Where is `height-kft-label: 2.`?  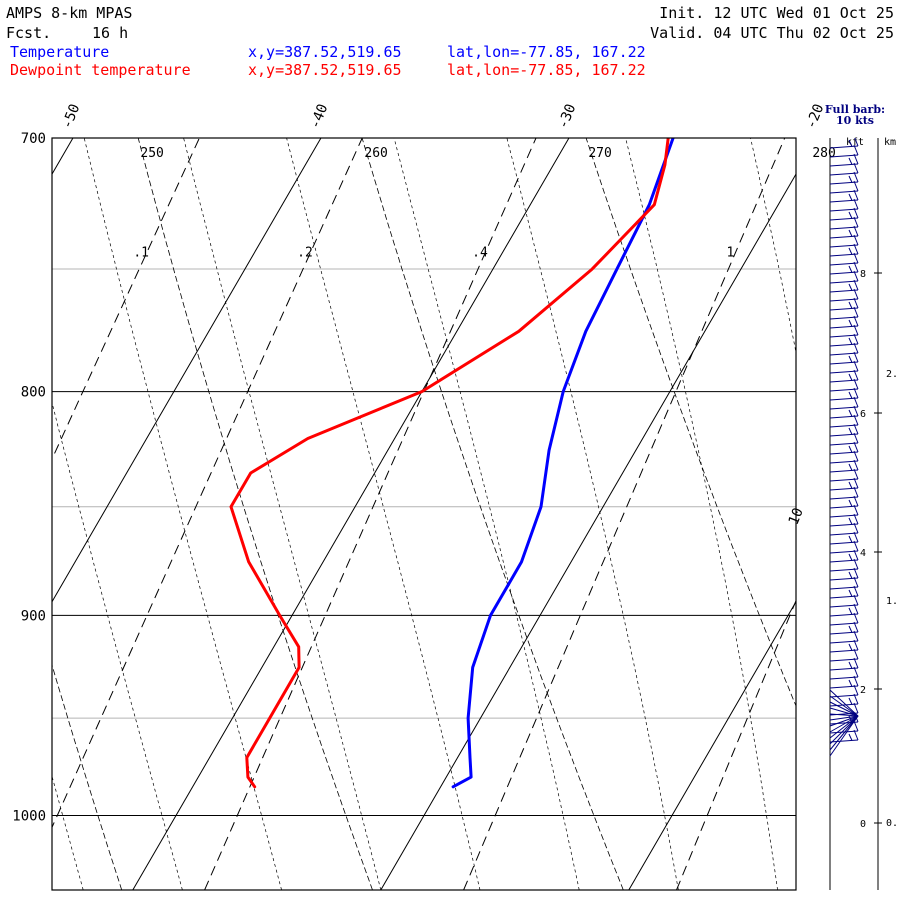 height-kft-label: 2. is located at coordinates (892, 374).